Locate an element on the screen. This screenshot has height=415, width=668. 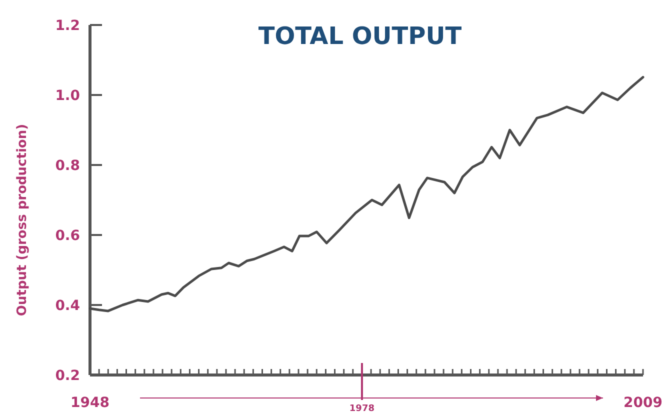
y-axis-title: Output (gross production) is located at coordinates (22, 220).